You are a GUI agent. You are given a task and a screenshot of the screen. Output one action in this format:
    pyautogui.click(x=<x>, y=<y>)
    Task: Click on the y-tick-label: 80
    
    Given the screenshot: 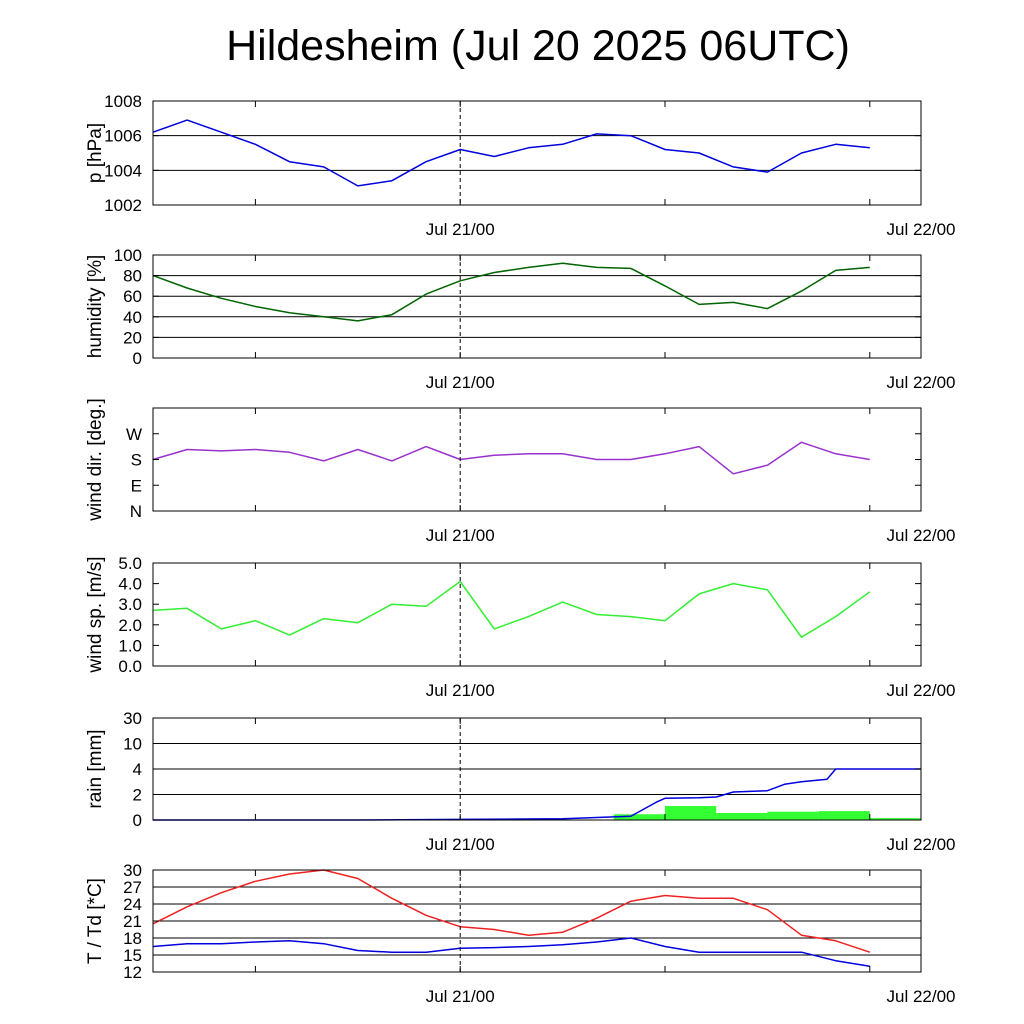 What is the action you would take?
    pyautogui.click(x=132, y=276)
    